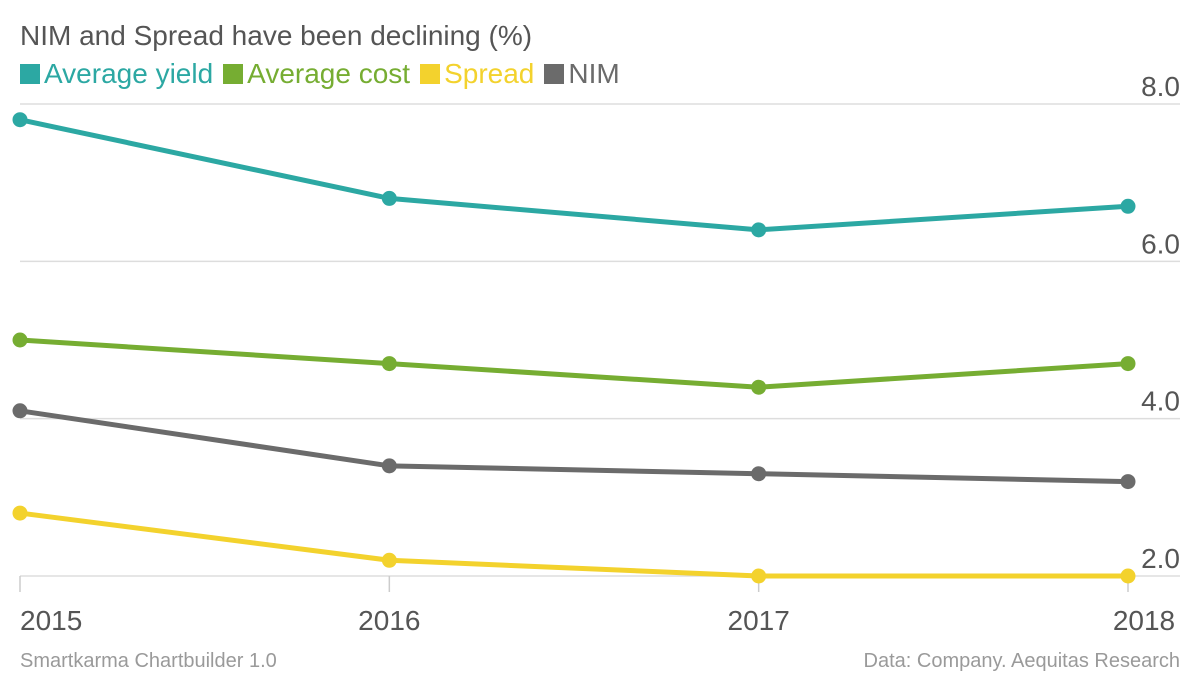 This screenshot has width=1200, height=676. I want to click on chart-legend: Average yield Average cost Spread NIM, so click(325, 74).